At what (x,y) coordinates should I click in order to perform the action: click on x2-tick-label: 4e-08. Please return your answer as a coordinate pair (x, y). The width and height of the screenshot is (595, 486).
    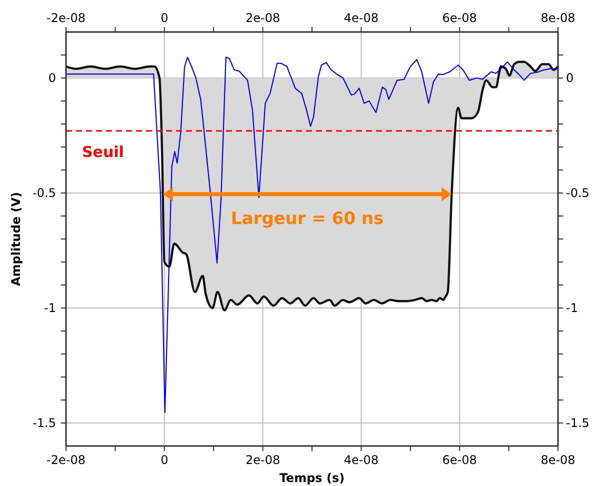
    Looking at the image, I should click on (361, 18).